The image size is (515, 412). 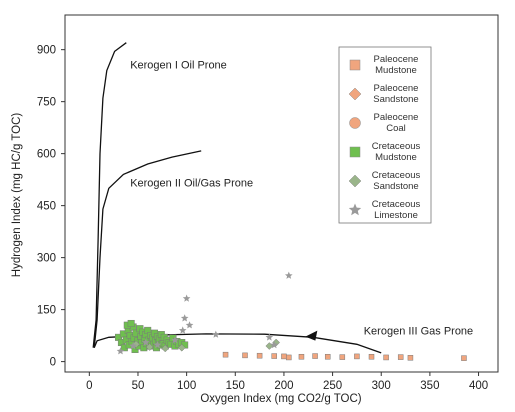 I want to click on legend-label: Cretaceous Sandstone, so click(x=396, y=181).